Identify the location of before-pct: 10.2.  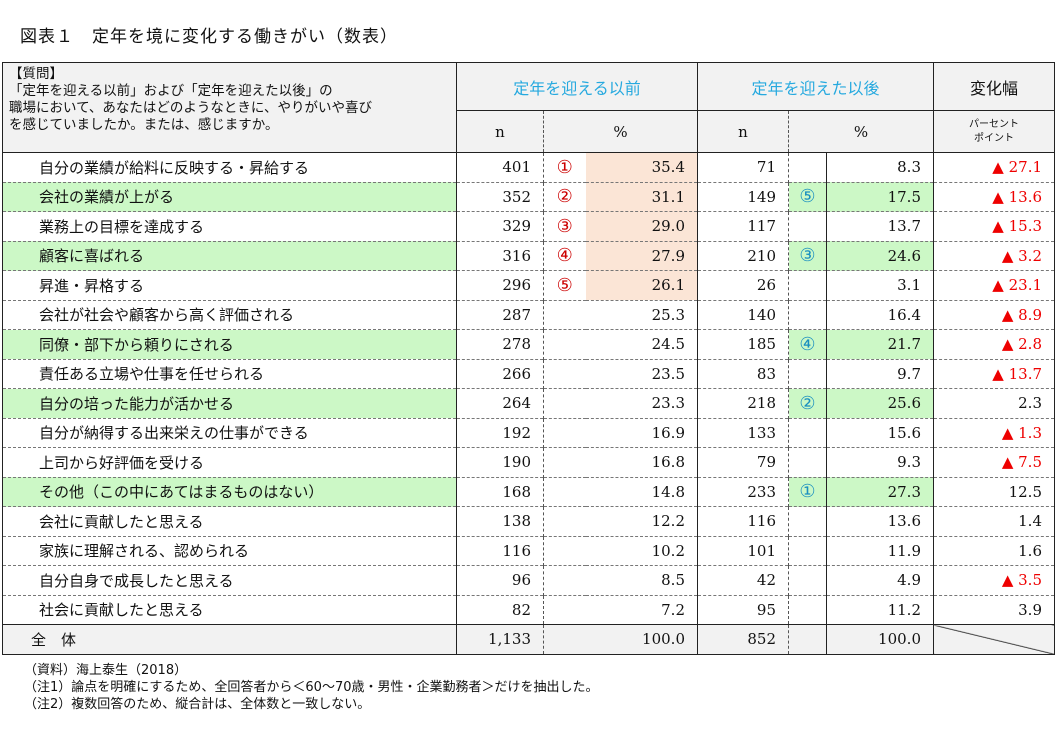
(641, 550).